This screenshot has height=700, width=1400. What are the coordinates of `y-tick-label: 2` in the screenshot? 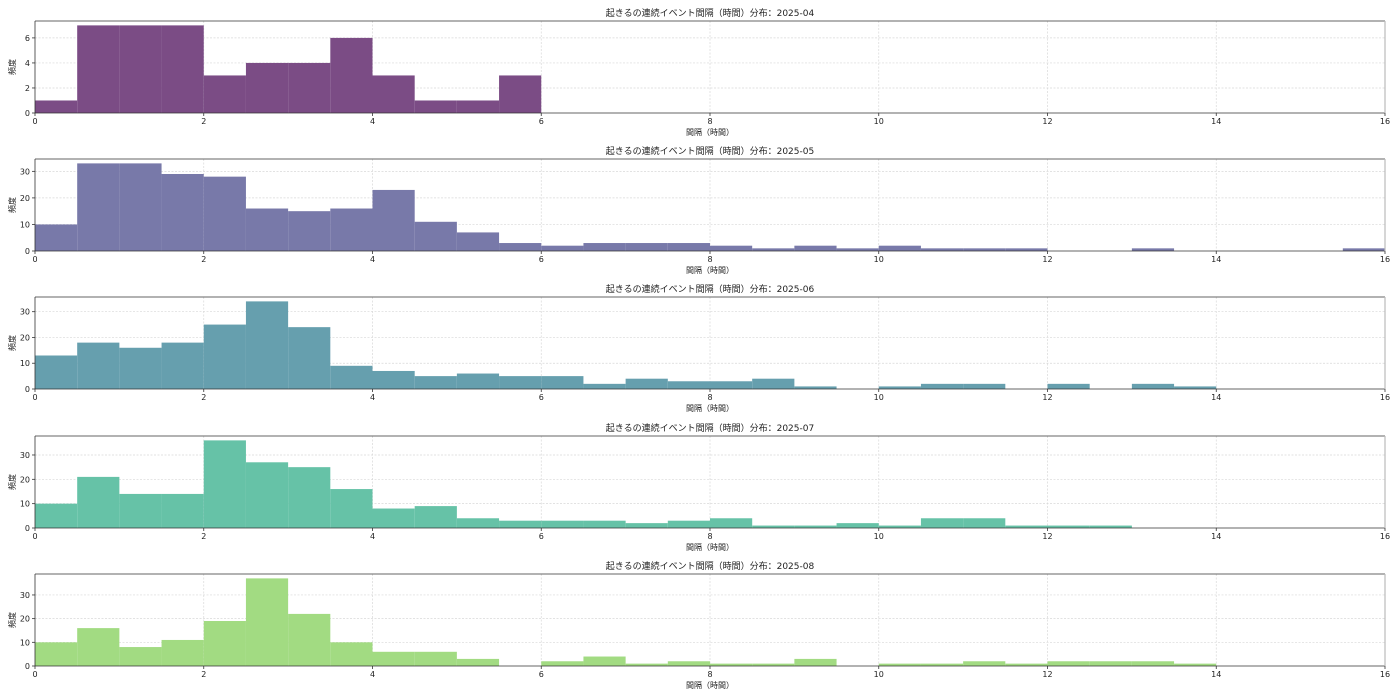 It's located at (27, 88).